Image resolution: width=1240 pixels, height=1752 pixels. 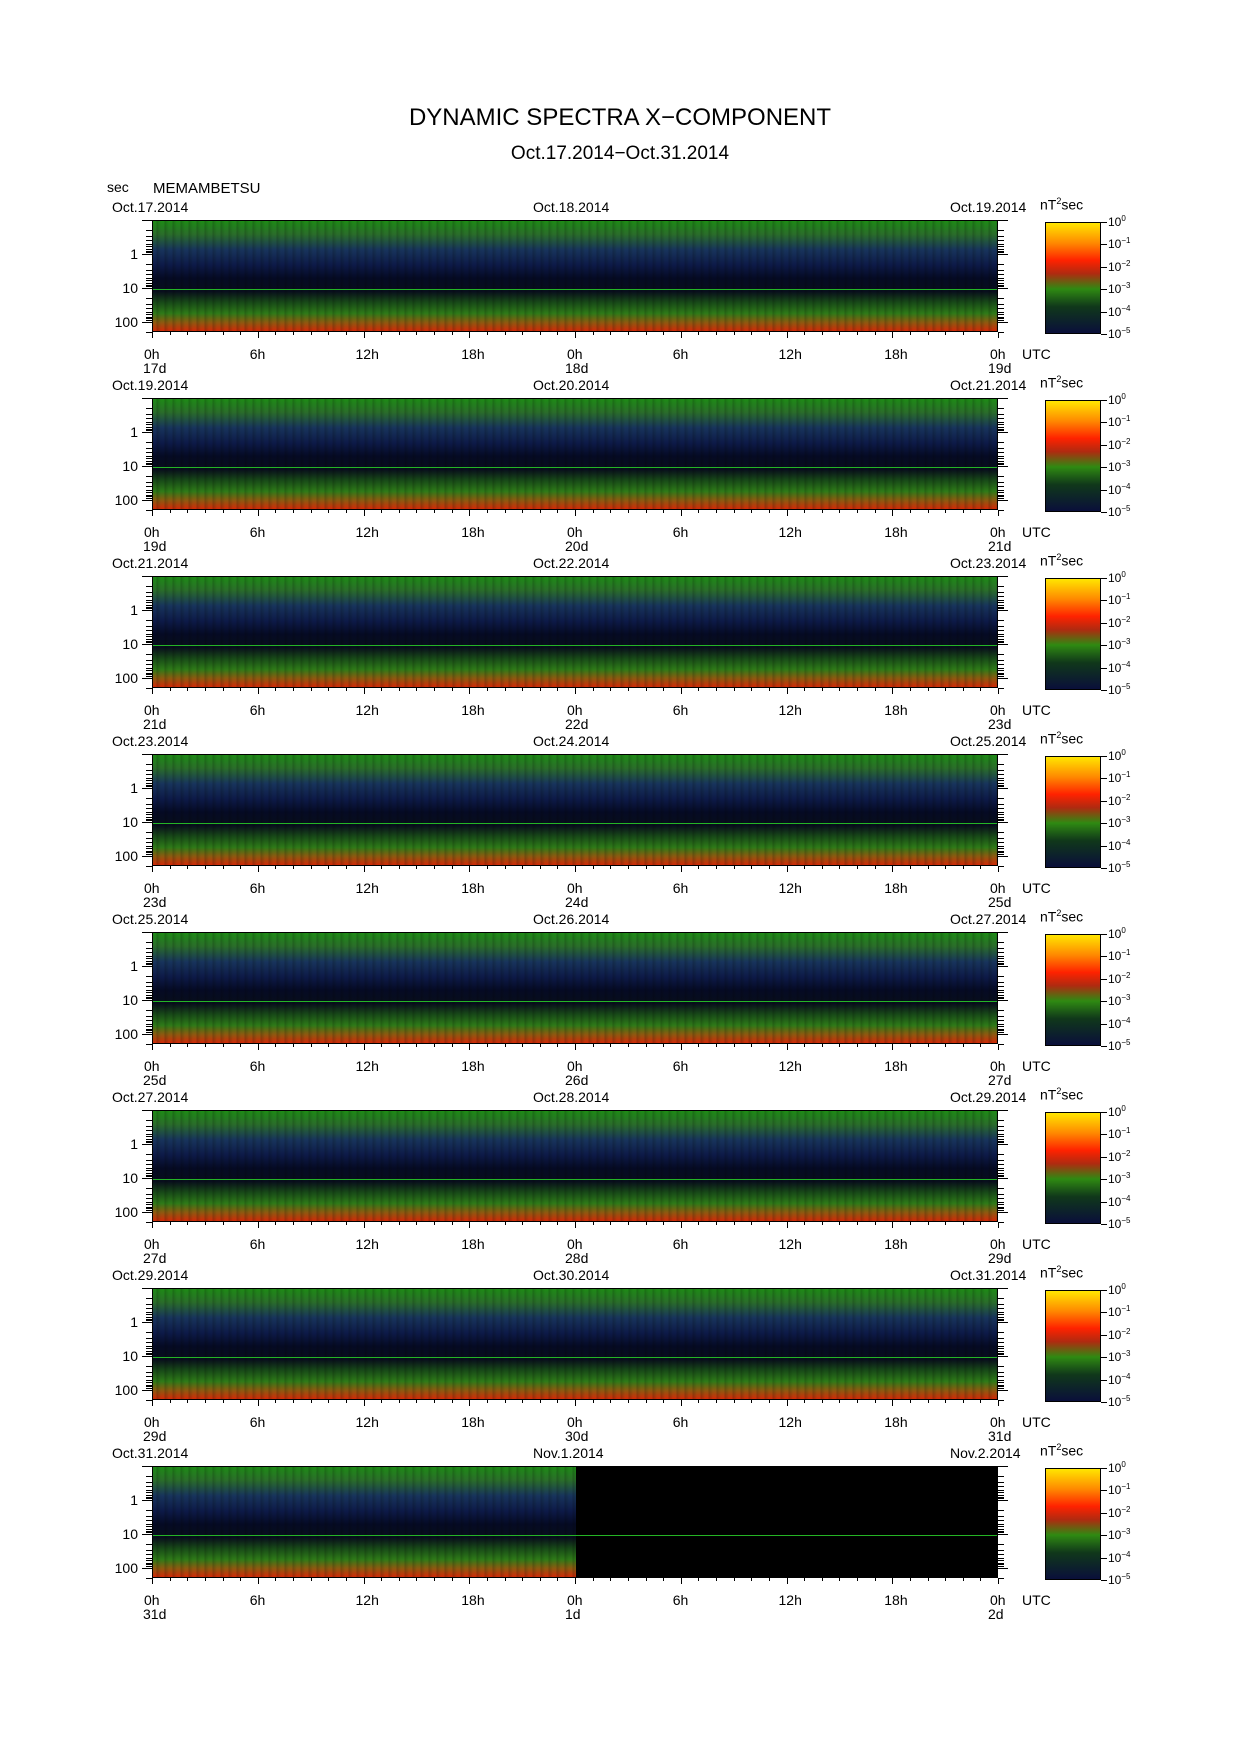 I want to click on colorbar-tick-label: 10⁰, so click(x=1117, y=399).